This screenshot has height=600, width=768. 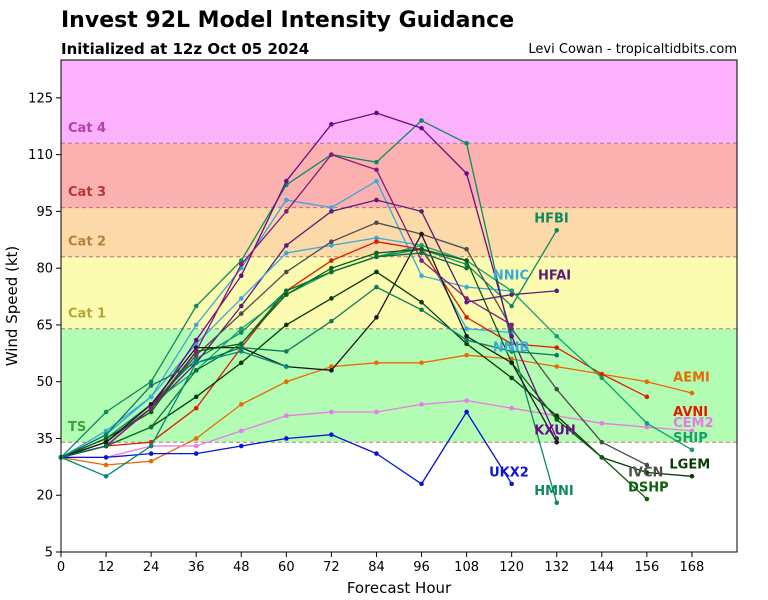 What do you see at coordinates (554, 491) in the screenshot?
I see `series-label: HMNI` at bounding box center [554, 491].